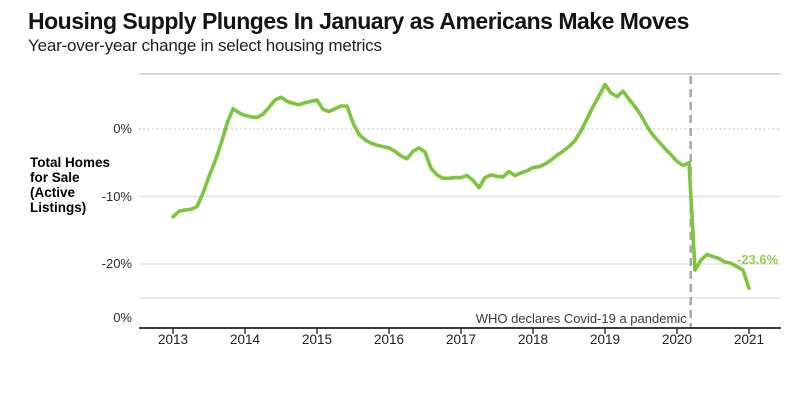  Describe the element at coordinates (70, 185) in the screenshot. I see `series-label: Total Homes for Sale (Active Listings)` at that location.